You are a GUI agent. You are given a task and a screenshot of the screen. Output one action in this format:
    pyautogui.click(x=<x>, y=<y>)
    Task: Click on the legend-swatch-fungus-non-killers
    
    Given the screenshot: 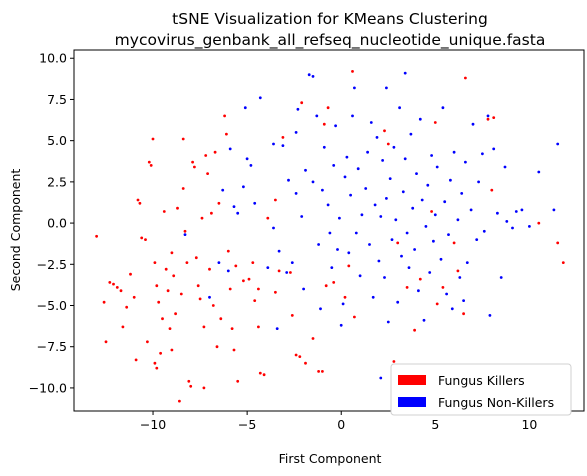 What is the action you would take?
    pyautogui.click(x=412, y=402)
    